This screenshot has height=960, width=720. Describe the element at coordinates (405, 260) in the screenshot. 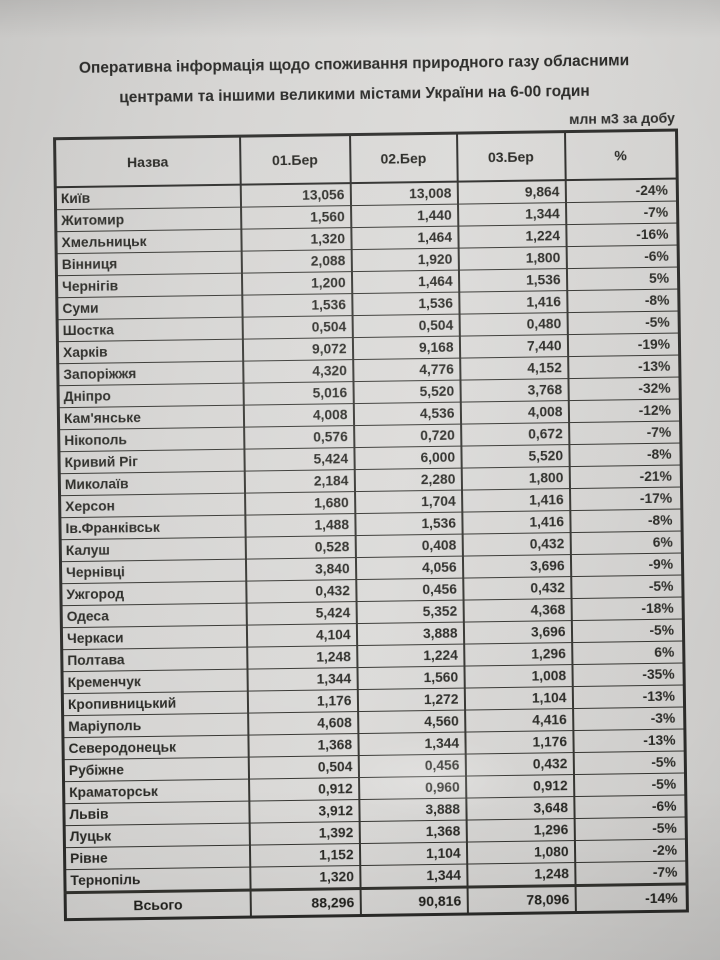

I see `value-02-cell: 1,920` at that location.